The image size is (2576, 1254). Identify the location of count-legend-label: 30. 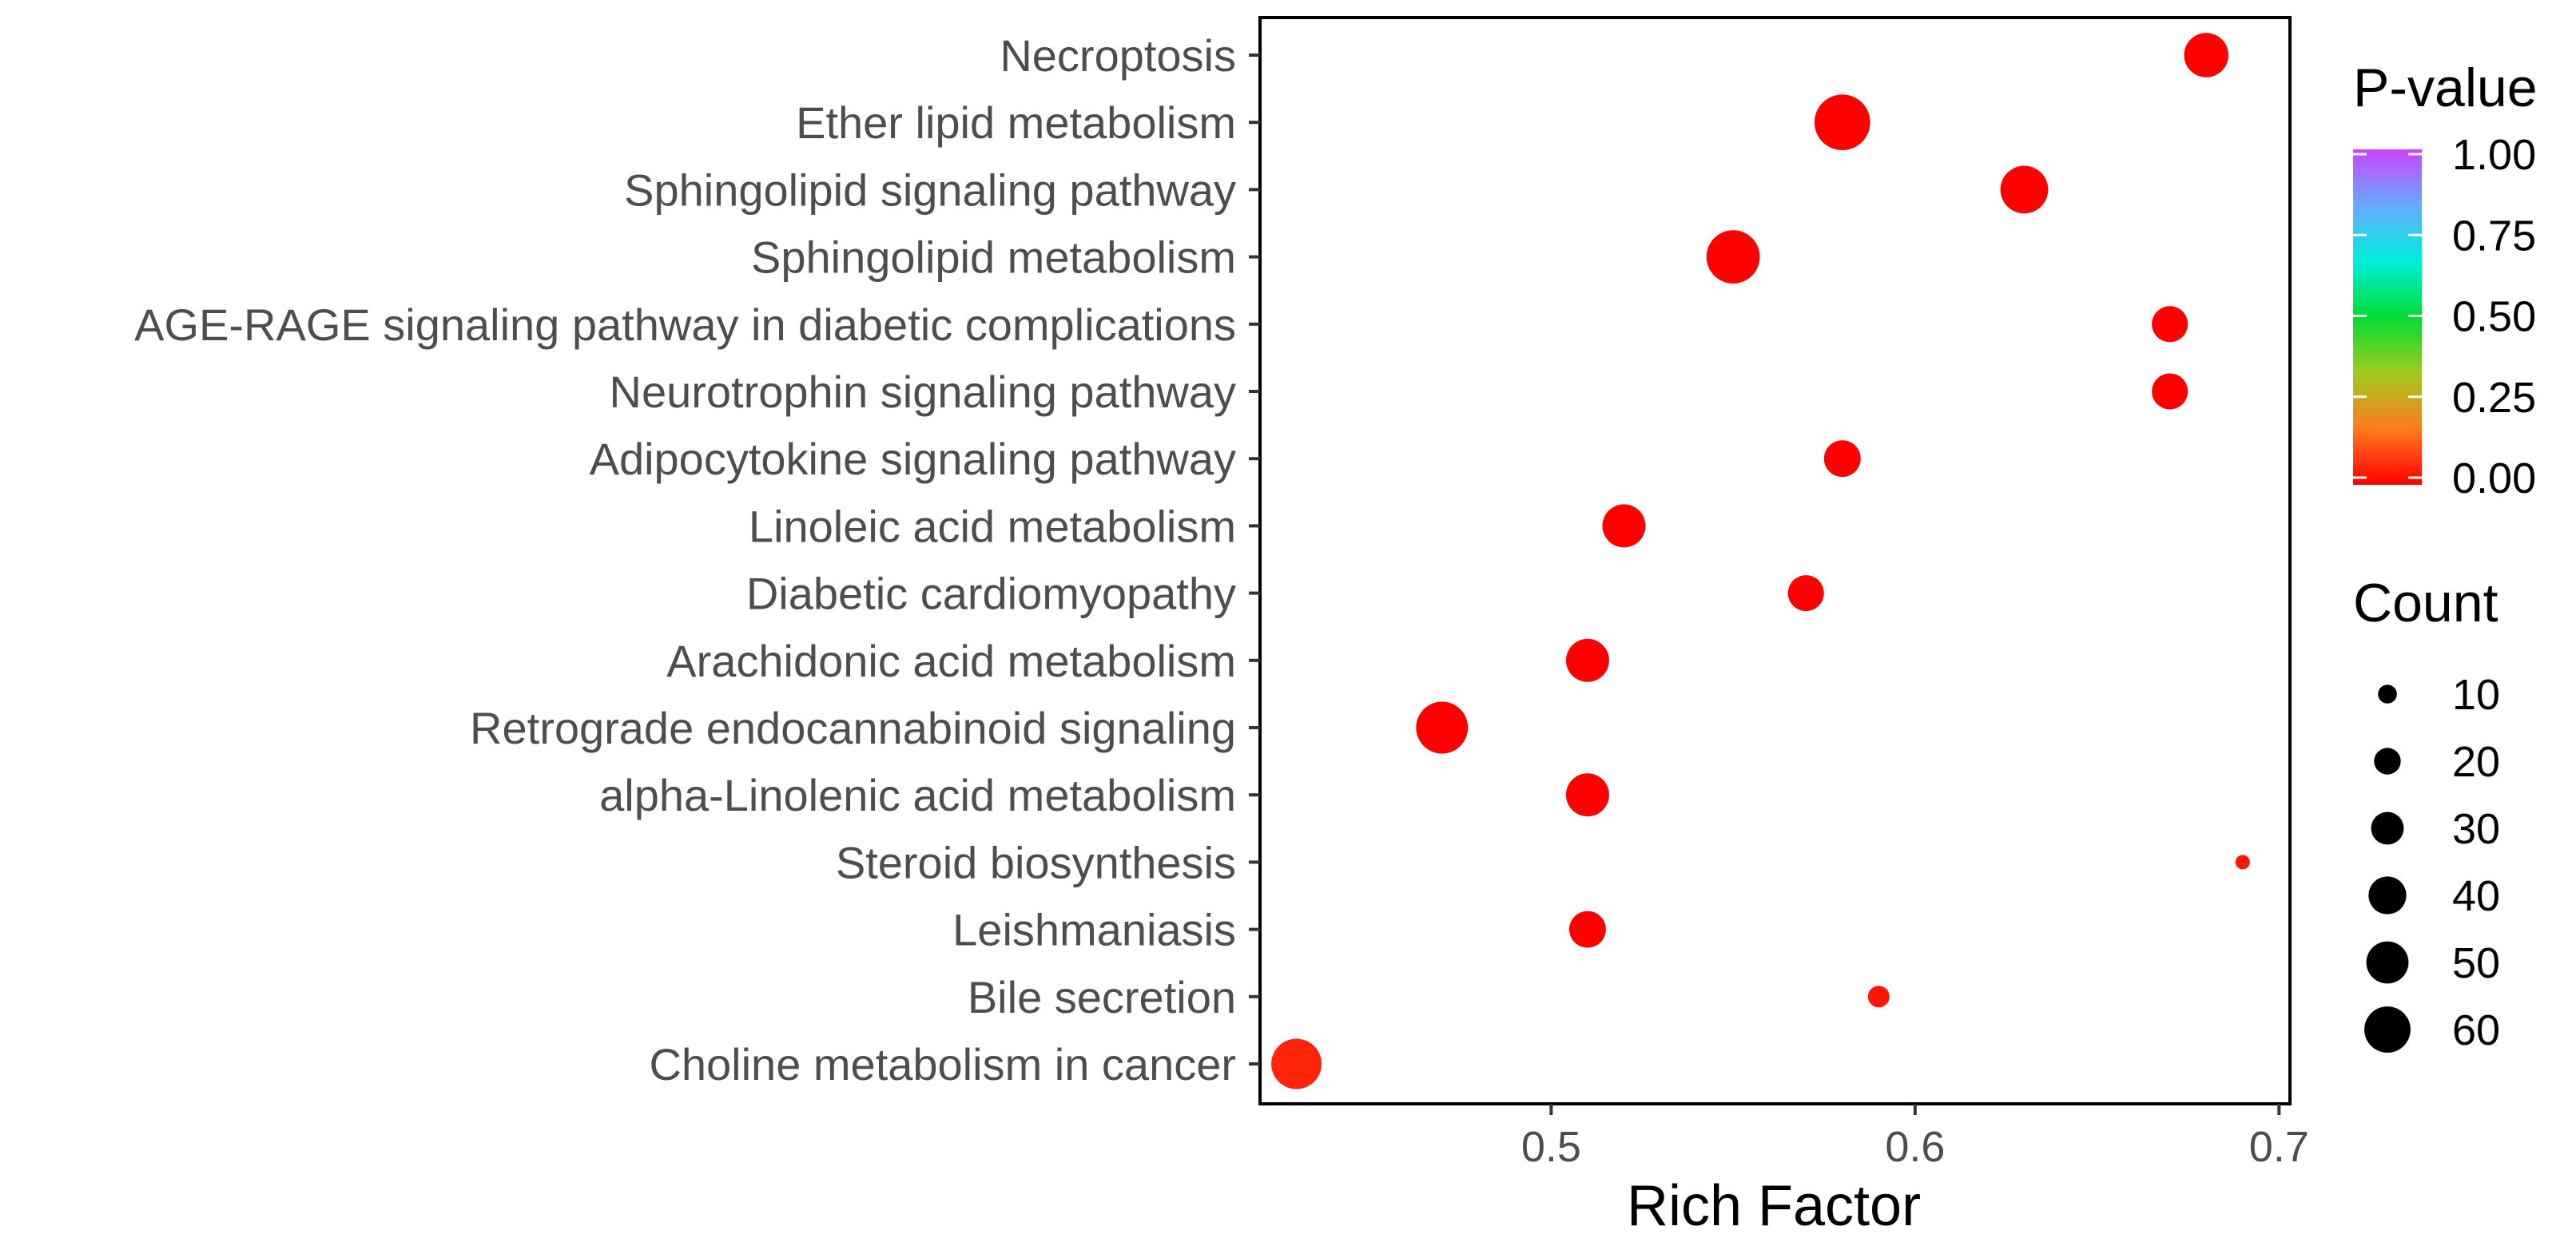
(2476, 829).